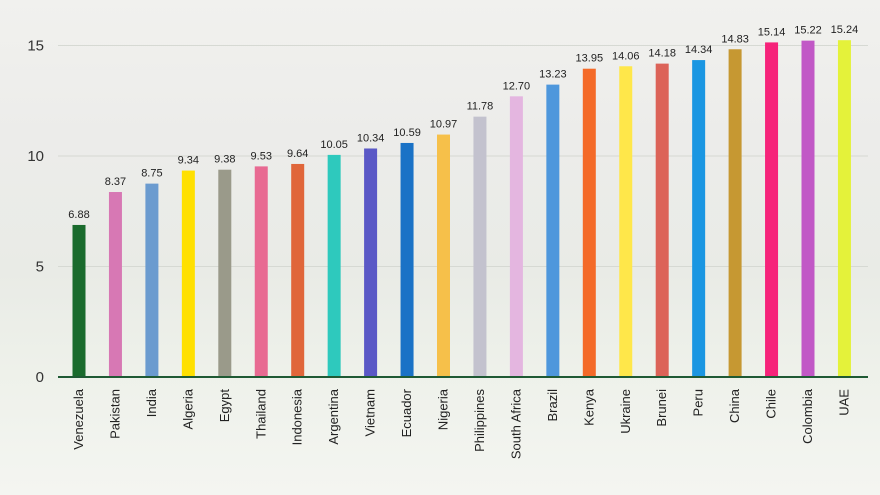 The width and height of the screenshot is (880, 495). What do you see at coordinates (516, 236) in the screenshot?
I see `bar-south-africa` at bounding box center [516, 236].